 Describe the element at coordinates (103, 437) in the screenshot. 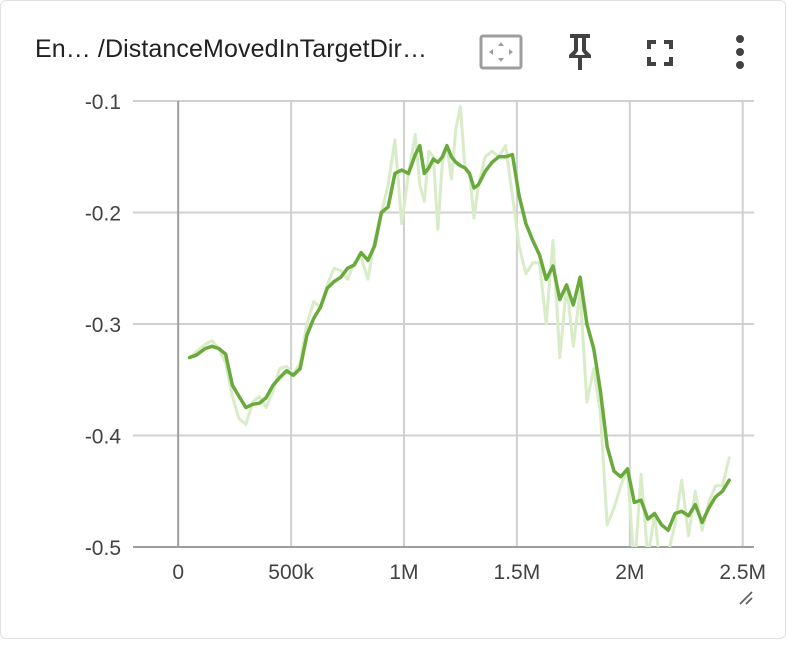

I see `y-tick-label: -0.4` at that location.